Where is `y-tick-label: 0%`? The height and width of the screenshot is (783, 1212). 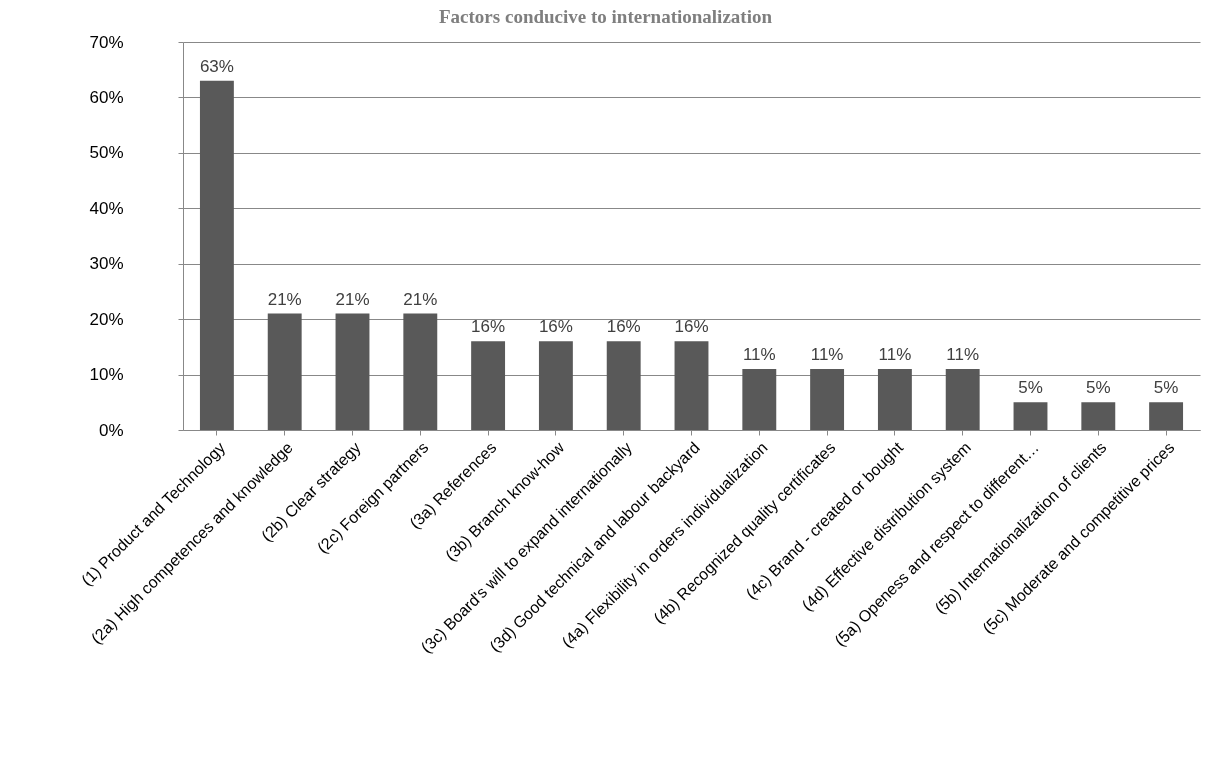 y-tick-label: 0% is located at coordinates (111, 430).